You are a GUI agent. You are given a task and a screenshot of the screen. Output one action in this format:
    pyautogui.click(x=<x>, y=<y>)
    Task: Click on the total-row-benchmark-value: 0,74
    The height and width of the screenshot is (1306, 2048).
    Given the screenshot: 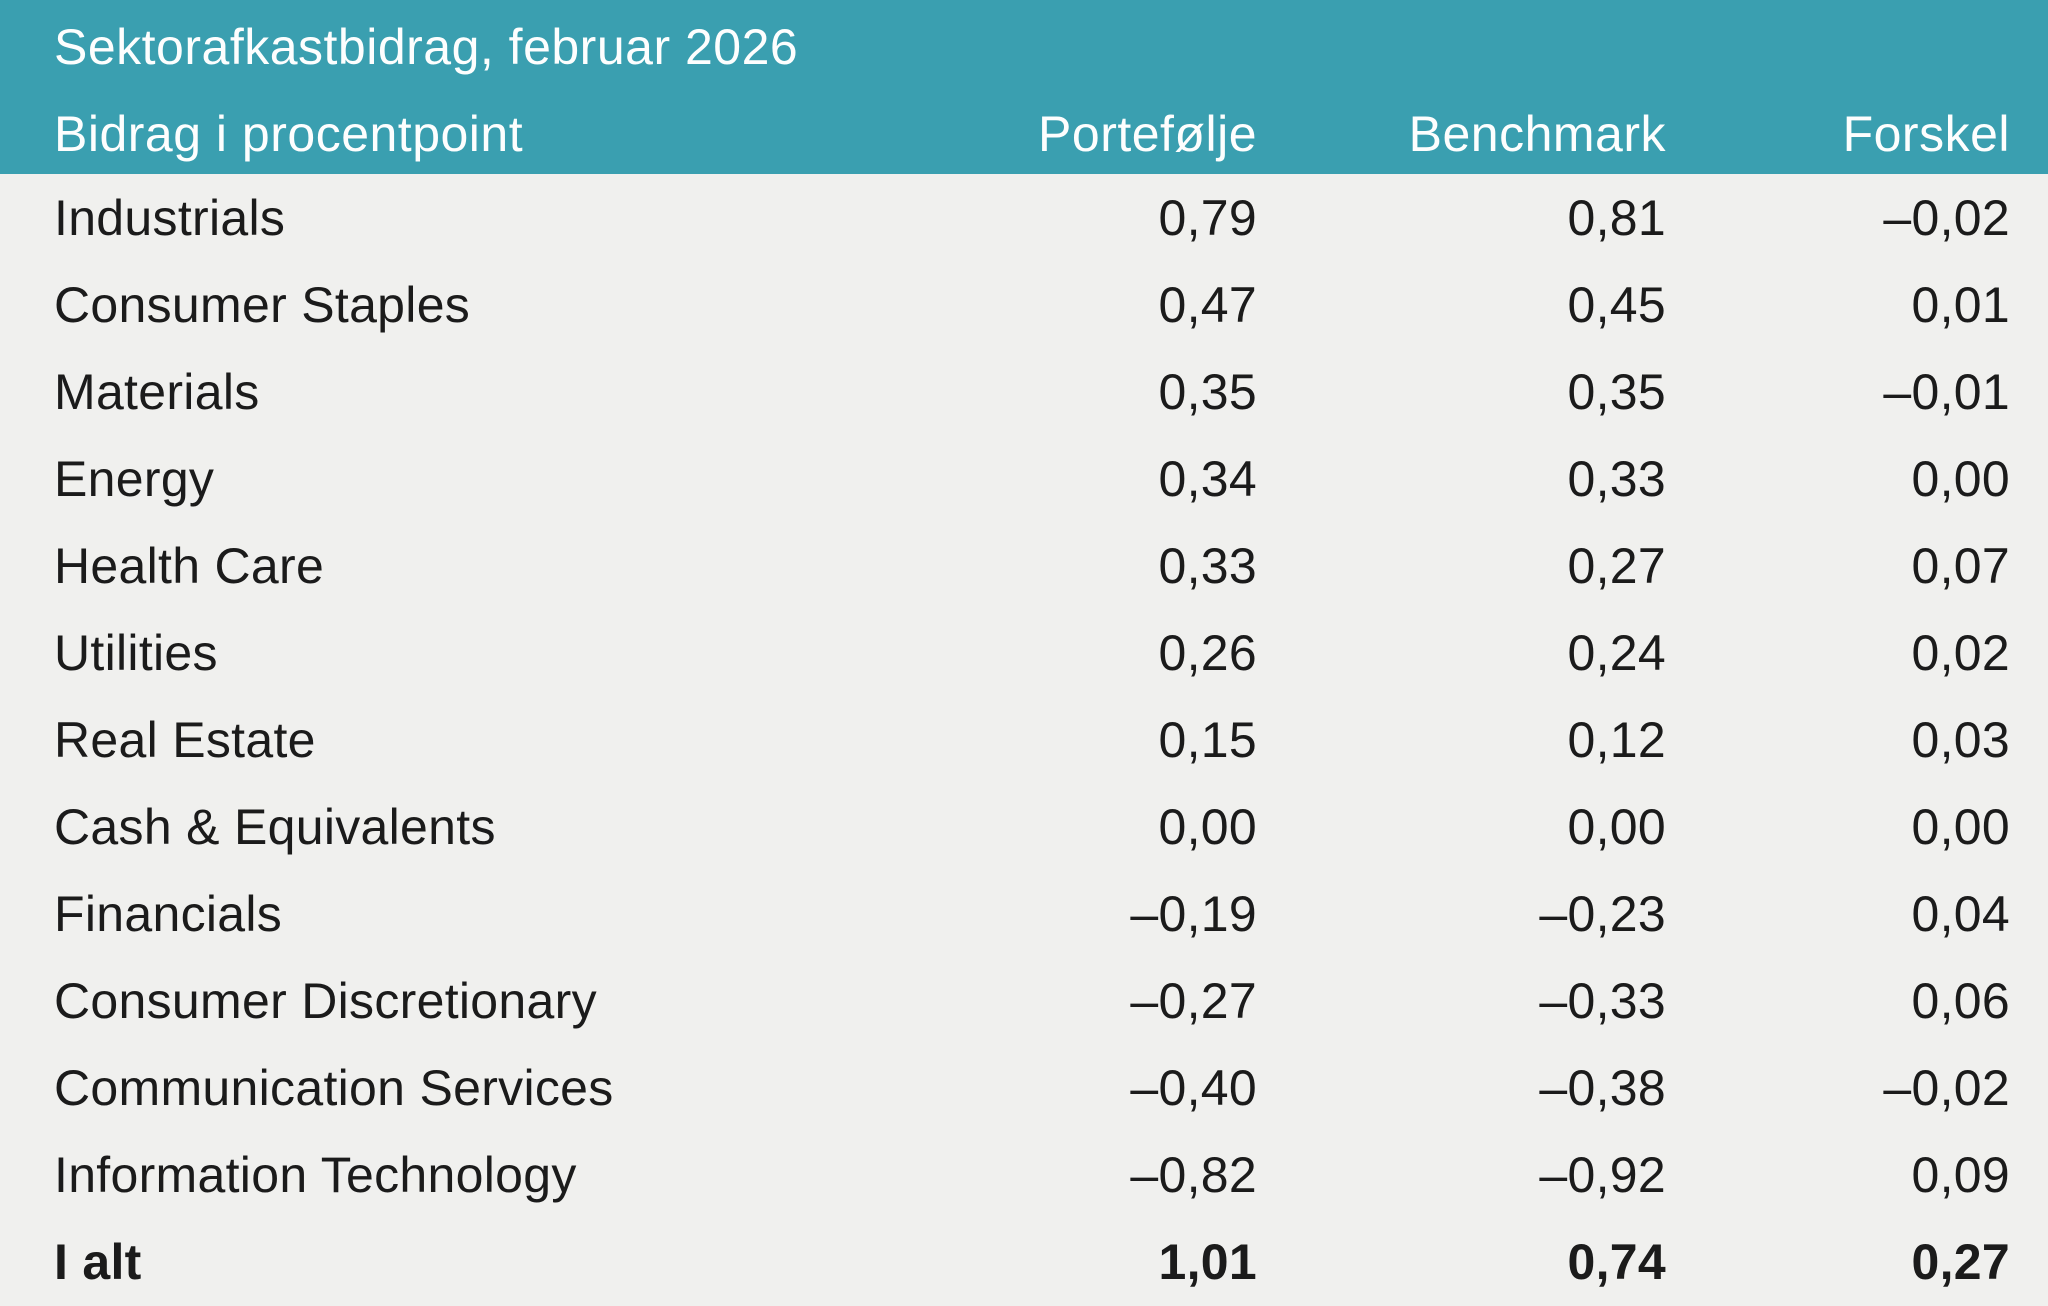 What is the action you would take?
    pyautogui.click(x=1616, y=1262)
    